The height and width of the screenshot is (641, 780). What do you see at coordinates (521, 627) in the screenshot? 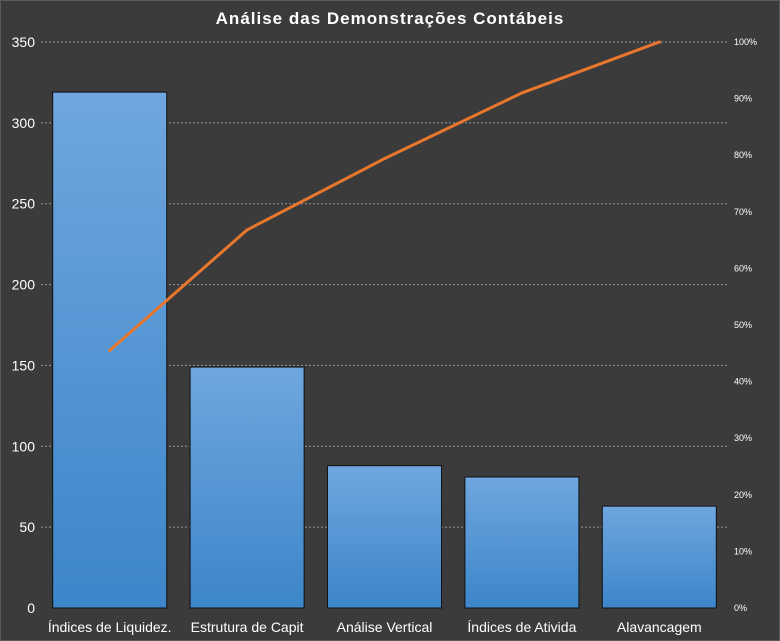
I see `x-tick-label-3: Índices de Ativida` at bounding box center [521, 627].